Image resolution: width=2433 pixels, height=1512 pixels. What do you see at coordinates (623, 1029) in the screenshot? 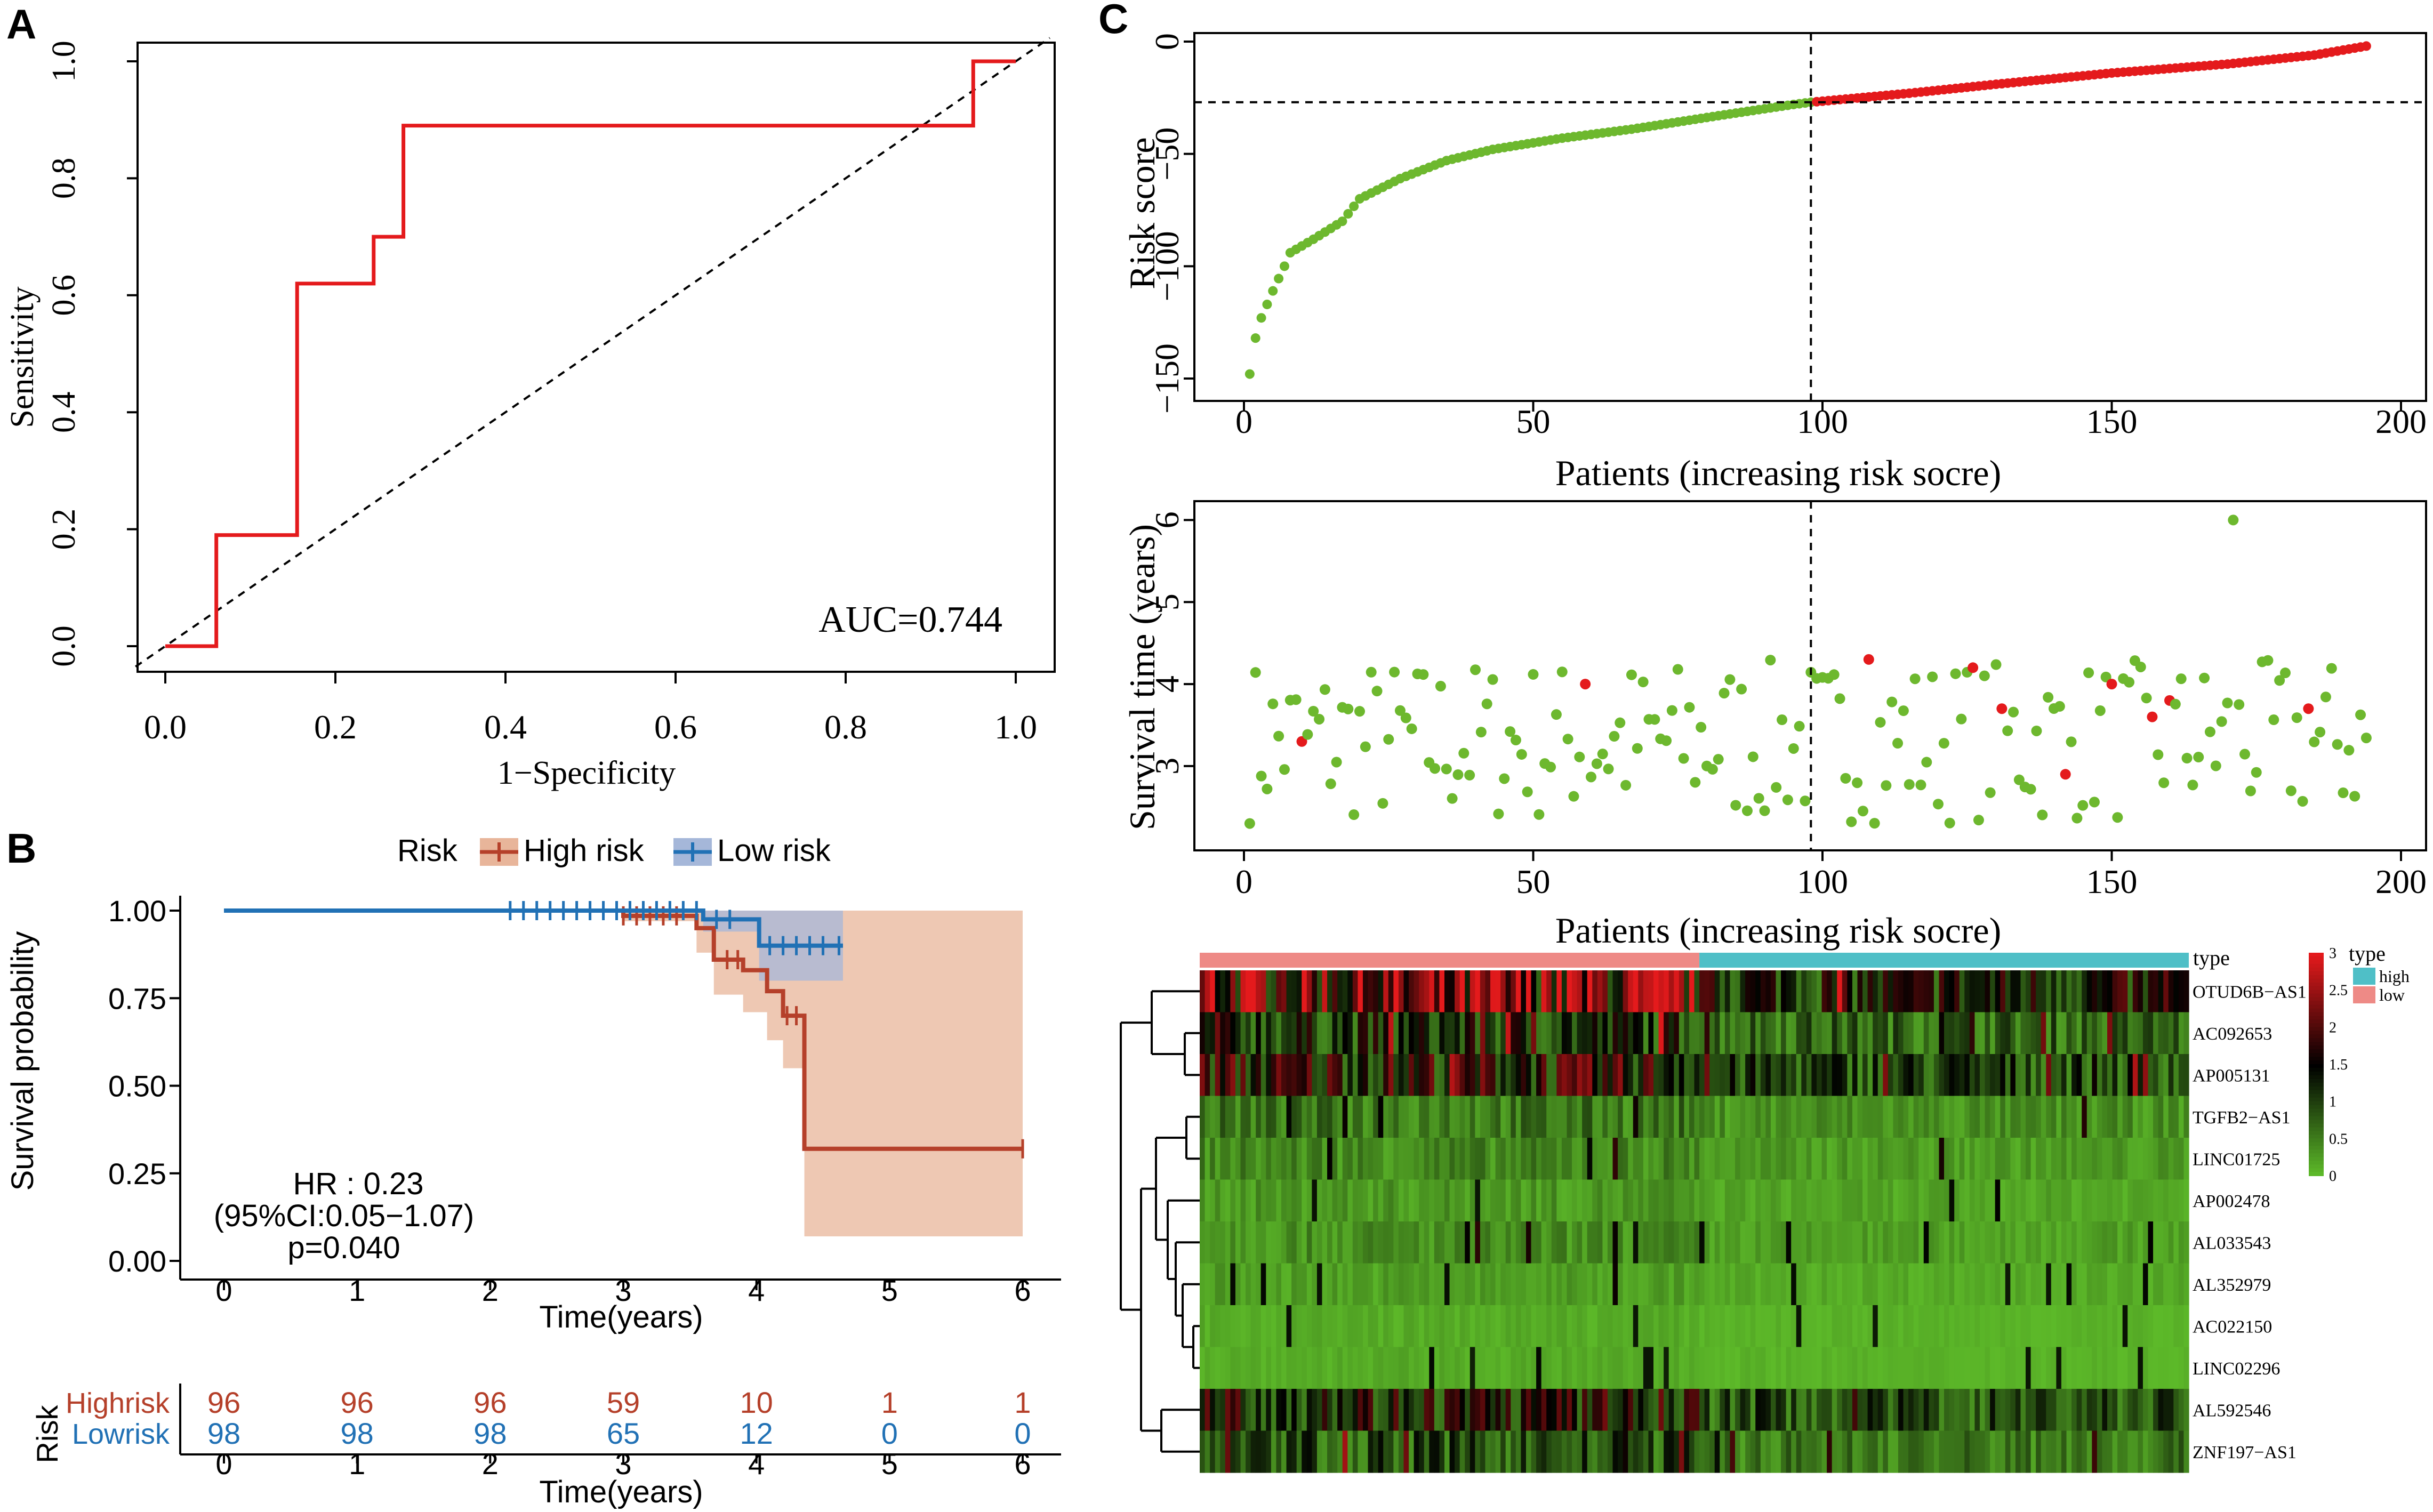
I see `km-curve-high` at bounding box center [623, 1029].